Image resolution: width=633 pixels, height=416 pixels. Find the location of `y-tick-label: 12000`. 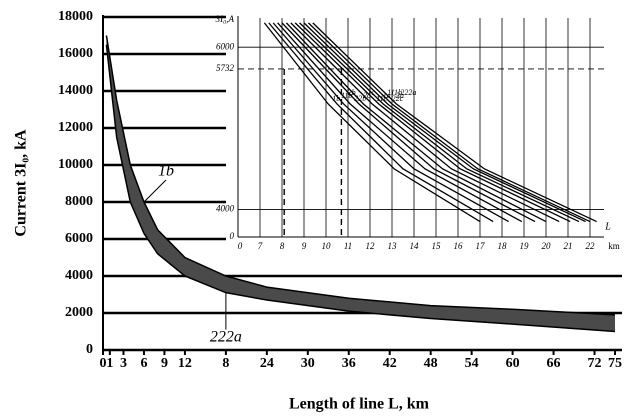

y-tick-label: 12000 is located at coordinates (75, 127).